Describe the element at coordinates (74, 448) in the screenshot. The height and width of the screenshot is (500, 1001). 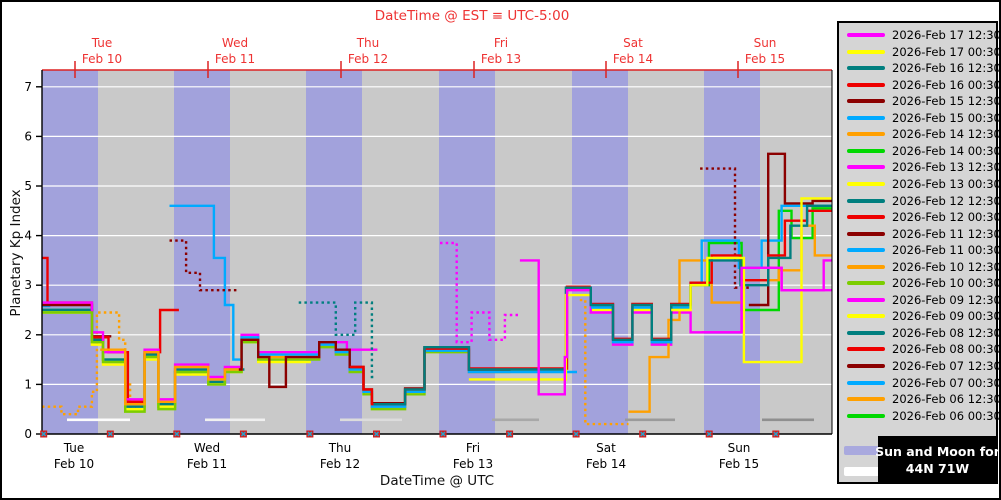
I see `bottom-day-label: Tue` at that location.